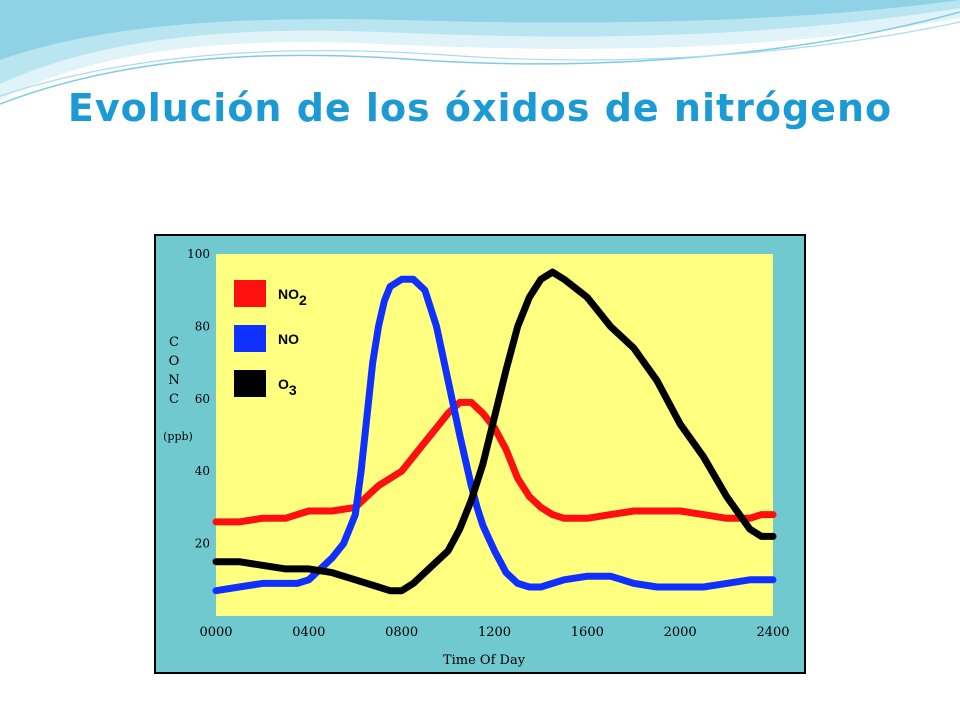 The image size is (960, 720). I want to click on x-tick-label: 2400, so click(772, 632).